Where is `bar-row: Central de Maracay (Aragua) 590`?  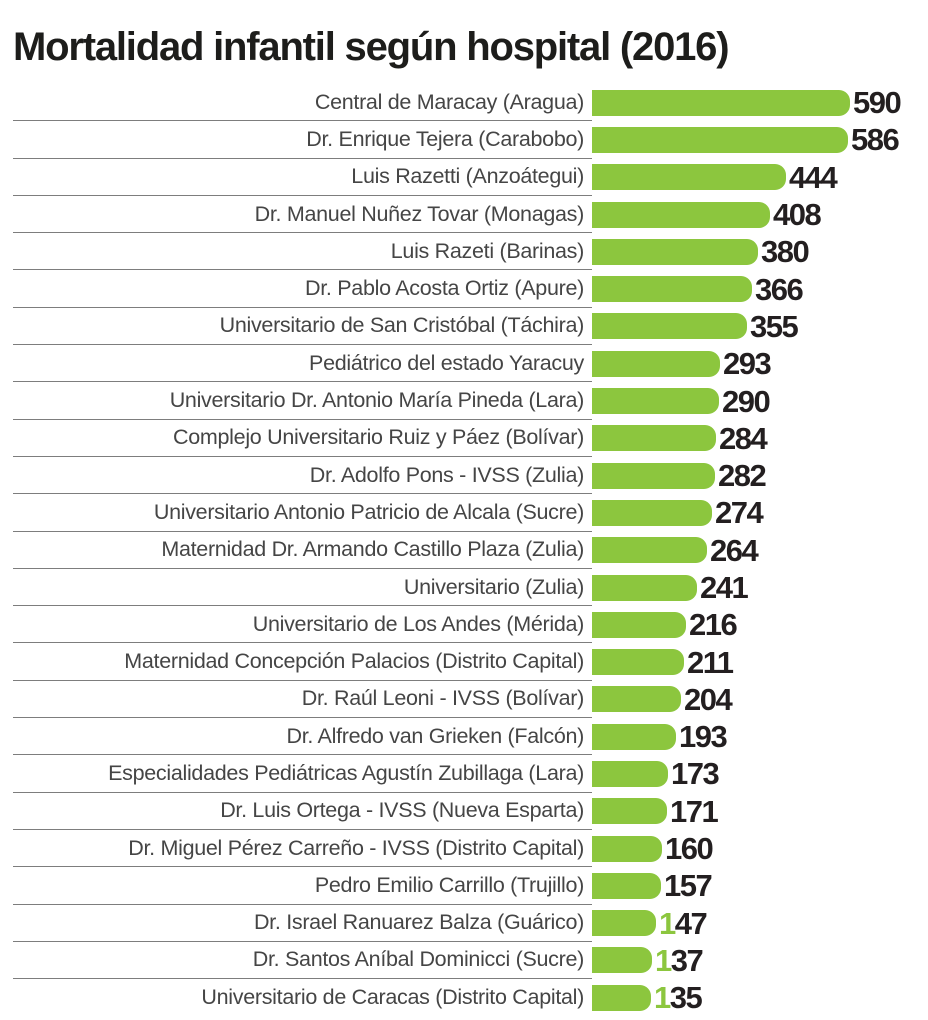 bar-row: Central de Maracay (Aragua) 590 is located at coordinates (464, 103).